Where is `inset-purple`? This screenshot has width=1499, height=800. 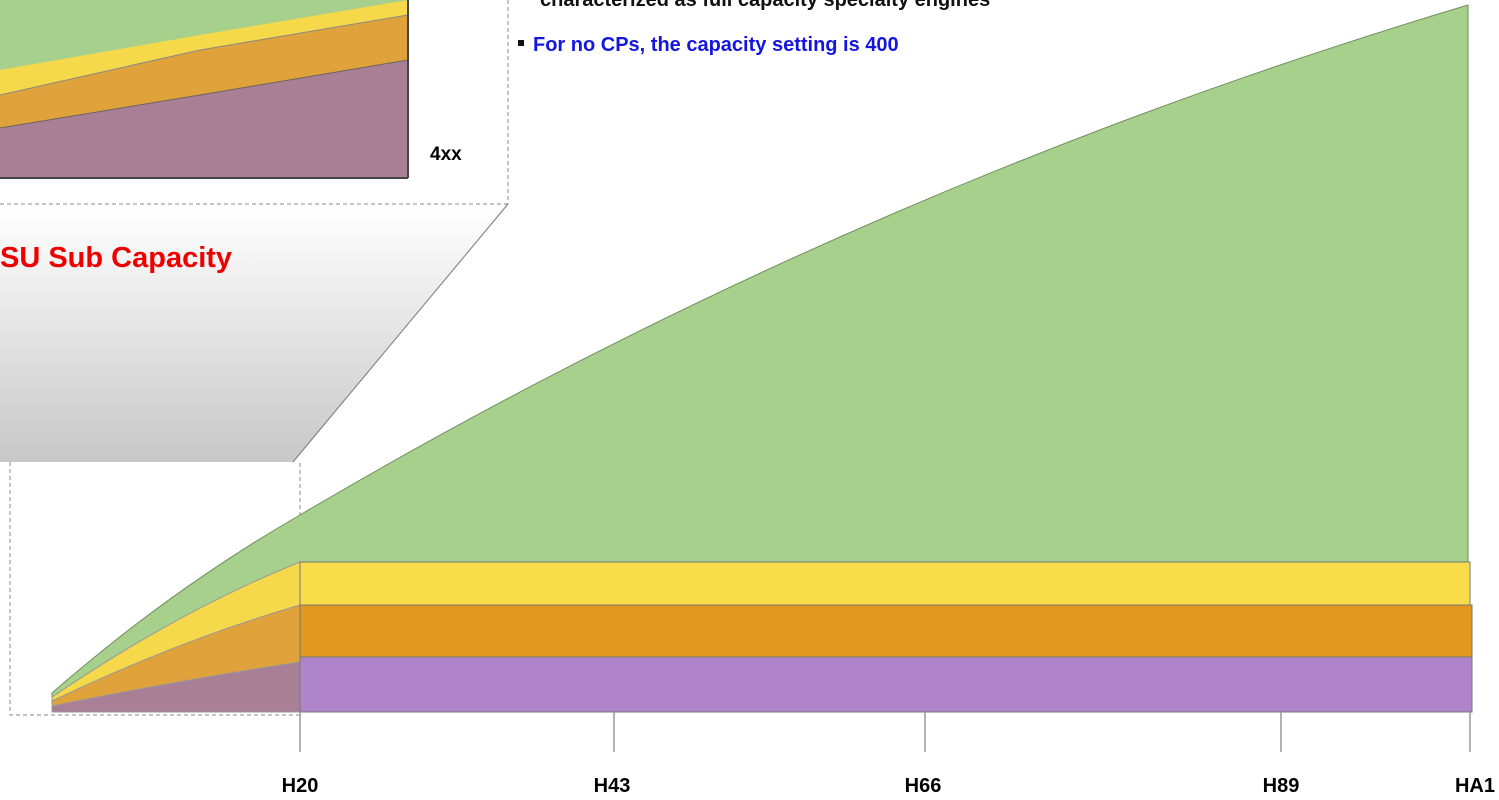 inset-purple is located at coordinates (204, 119).